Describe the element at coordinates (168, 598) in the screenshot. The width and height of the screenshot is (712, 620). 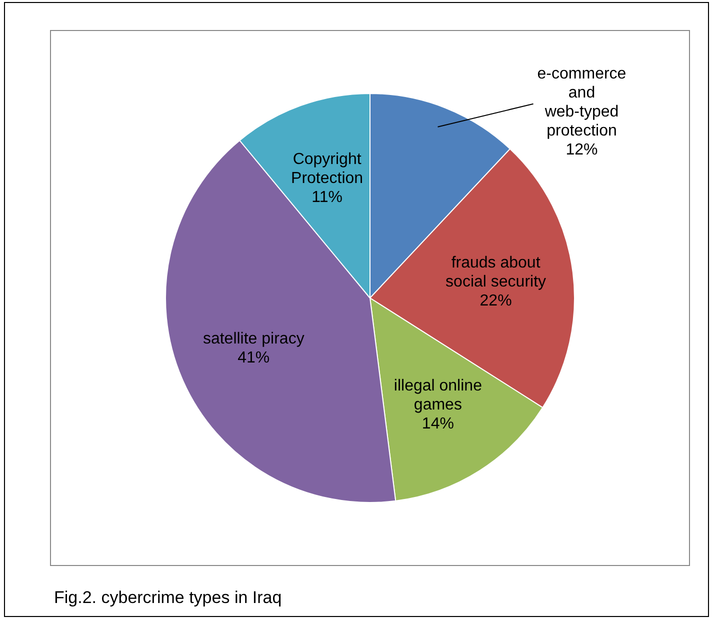
I see `caption: Fig.2. cybercrime types in Iraq` at that location.